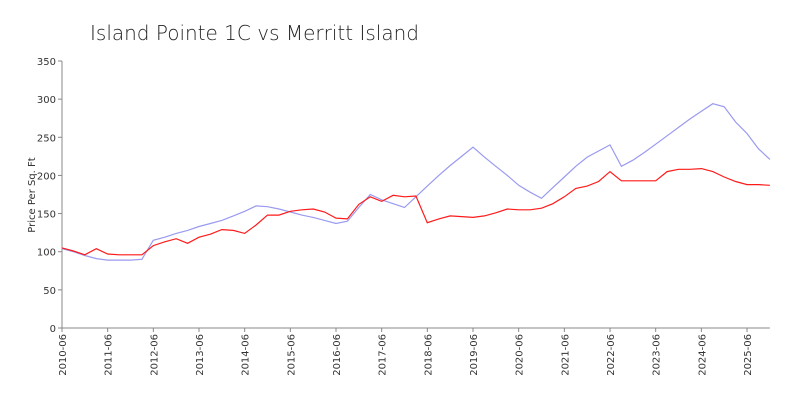 The height and width of the screenshot is (404, 800). What do you see at coordinates (32, 194) in the screenshot?
I see `y-axis-label: Price Per Sq. Ft` at bounding box center [32, 194].